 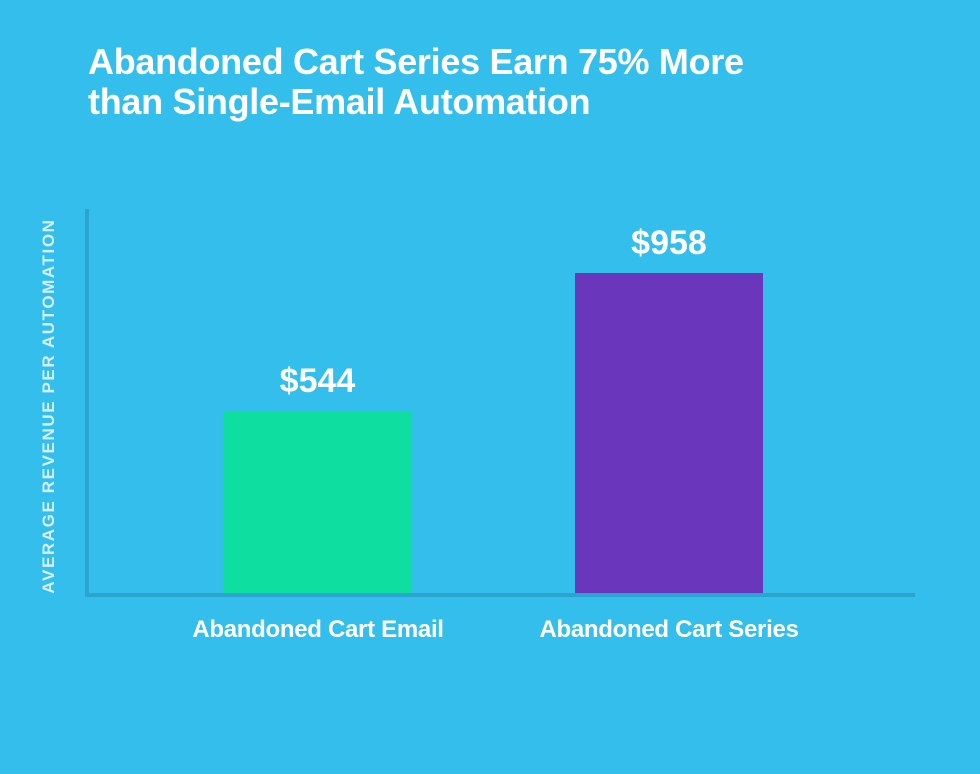 I want to click on x-axis-label-abandoned-cart-email: Abandoned Cart Email, so click(x=318, y=629).